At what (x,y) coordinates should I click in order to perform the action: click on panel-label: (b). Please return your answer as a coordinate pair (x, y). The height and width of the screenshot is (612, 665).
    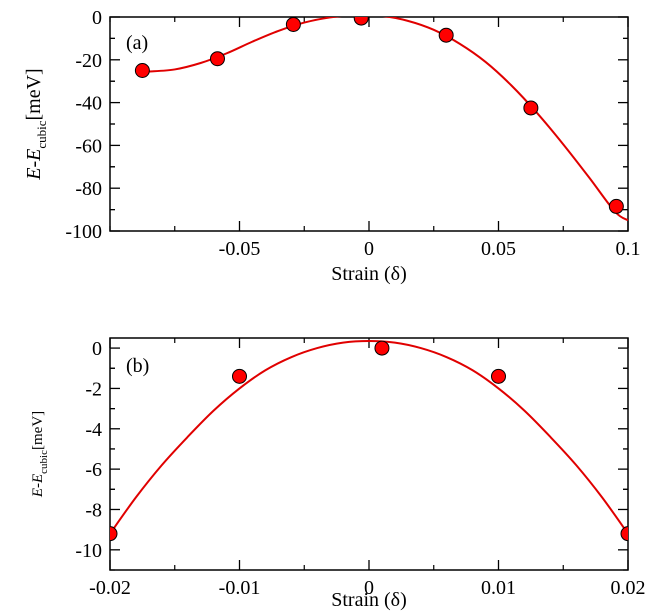
    Looking at the image, I should click on (137, 366).